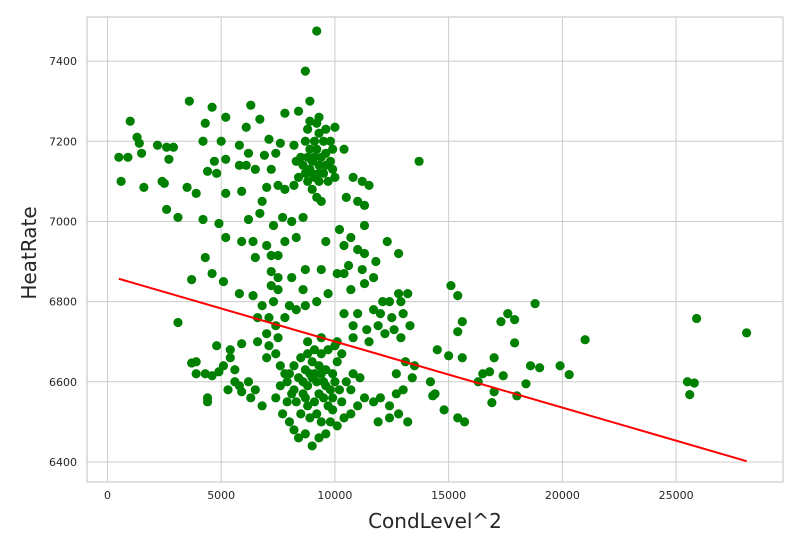 Image resolution: width=800 pixels, height=550 pixels. I want to click on x-axis-ticks: 0 5000 10000 15000 20000 25000, so click(399, 495).